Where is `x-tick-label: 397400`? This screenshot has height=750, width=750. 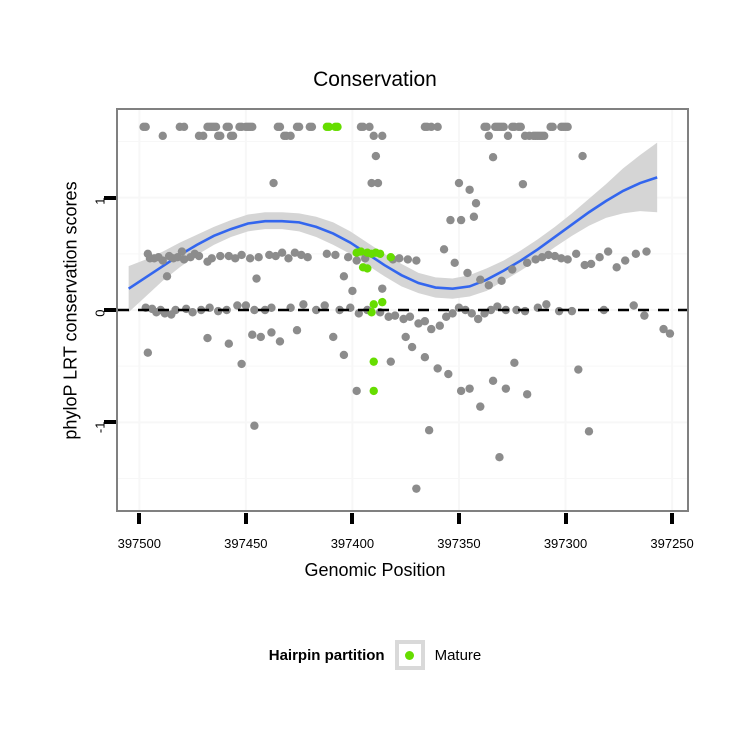
x-tick-label: 397400 is located at coordinates (352, 543).